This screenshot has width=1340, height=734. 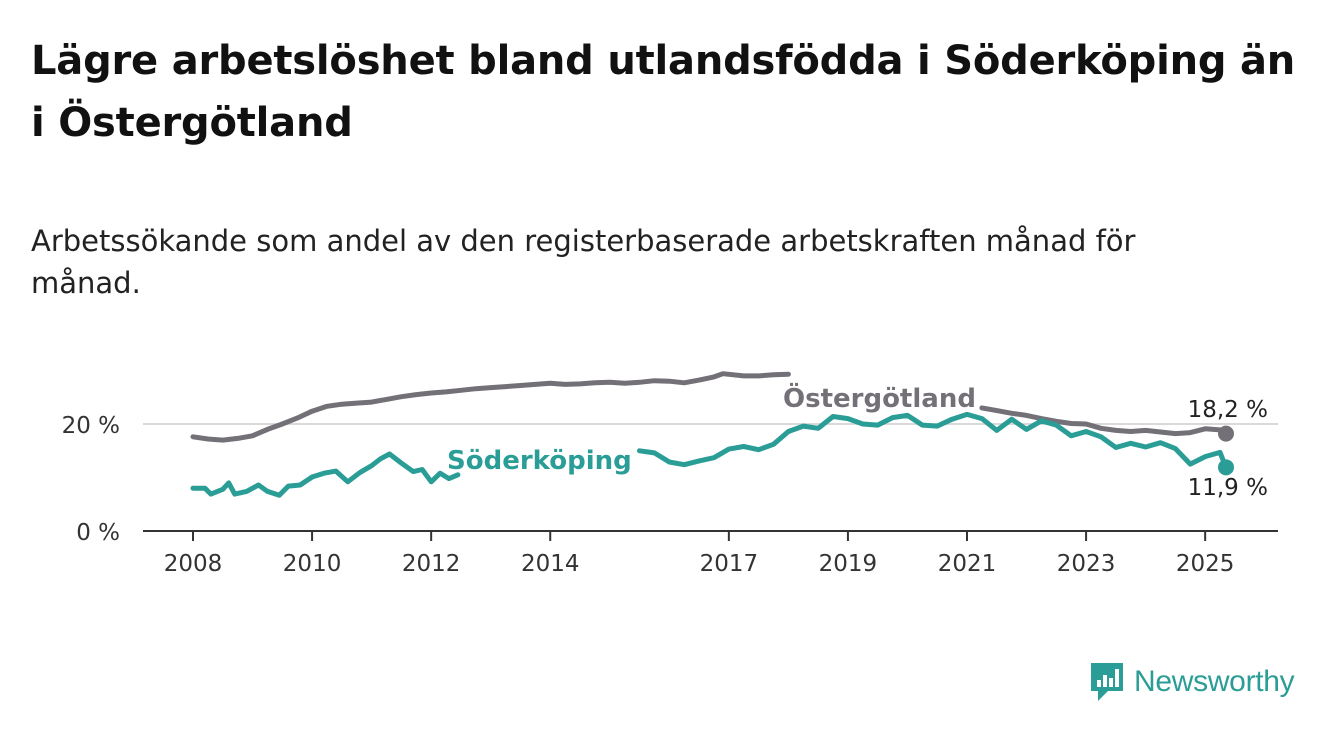 What do you see at coordinates (550, 564) in the screenshot?
I see `x-tick-label: 2014` at bounding box center [550, 564].